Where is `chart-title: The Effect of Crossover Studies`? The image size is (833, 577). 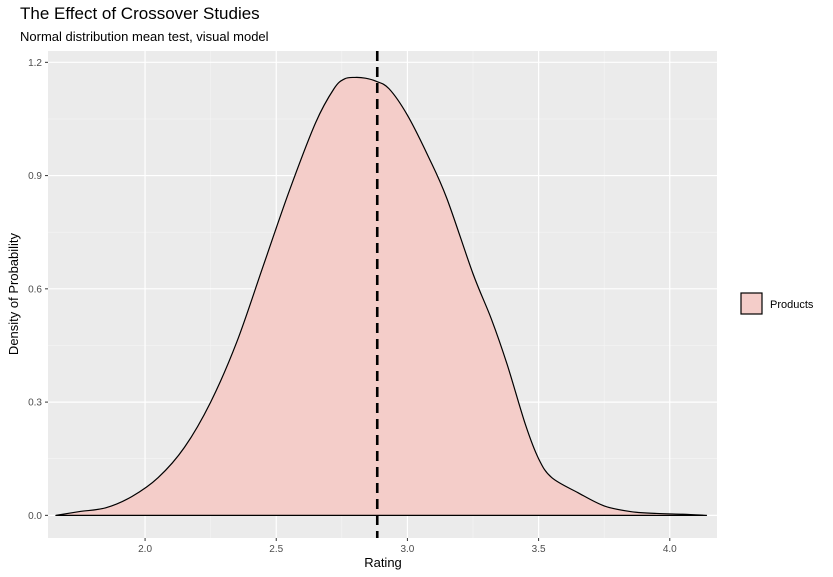 chart-title: The Effect of Crossover Studies is located at coordinates (140, 13).